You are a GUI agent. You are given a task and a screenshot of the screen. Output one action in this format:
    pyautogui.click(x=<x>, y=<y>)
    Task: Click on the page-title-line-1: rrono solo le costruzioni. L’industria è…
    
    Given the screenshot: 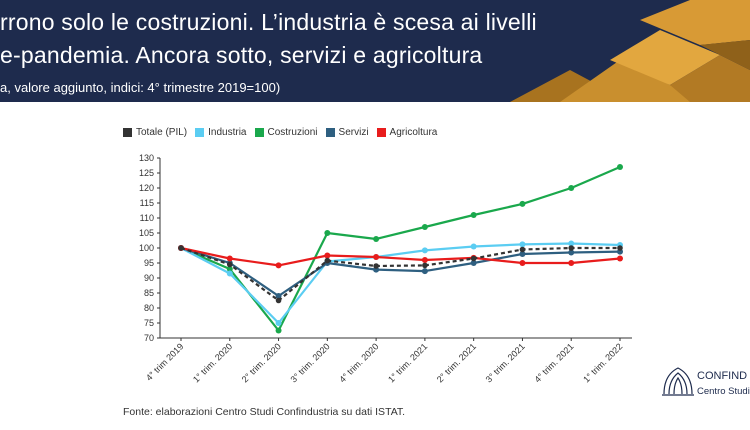 What is the action you would take?
    pyautogui.click(x=268, y=22)
    